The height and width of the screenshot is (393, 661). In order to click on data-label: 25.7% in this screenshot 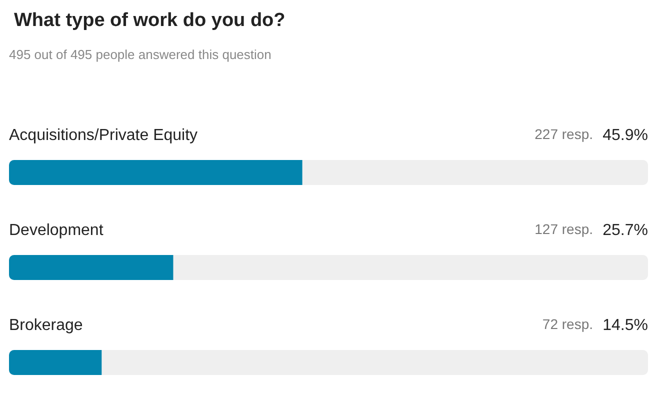, I will do `click(625, 230)`.